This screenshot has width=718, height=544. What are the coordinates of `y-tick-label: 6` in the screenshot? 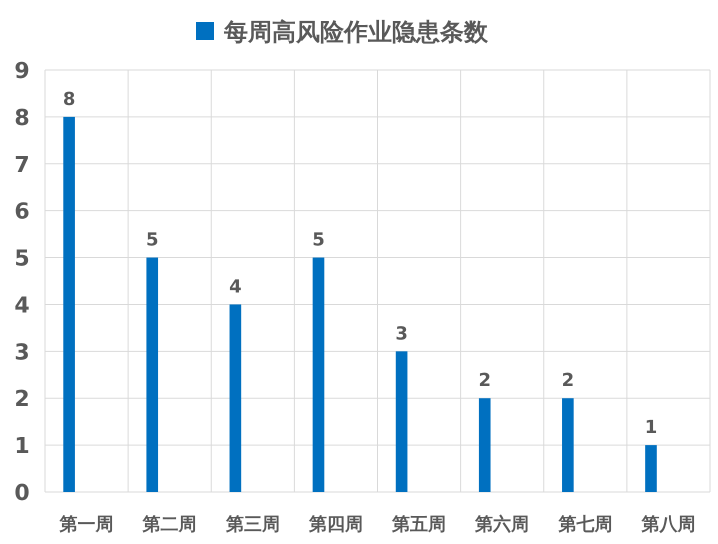 It's located at (22, 212).